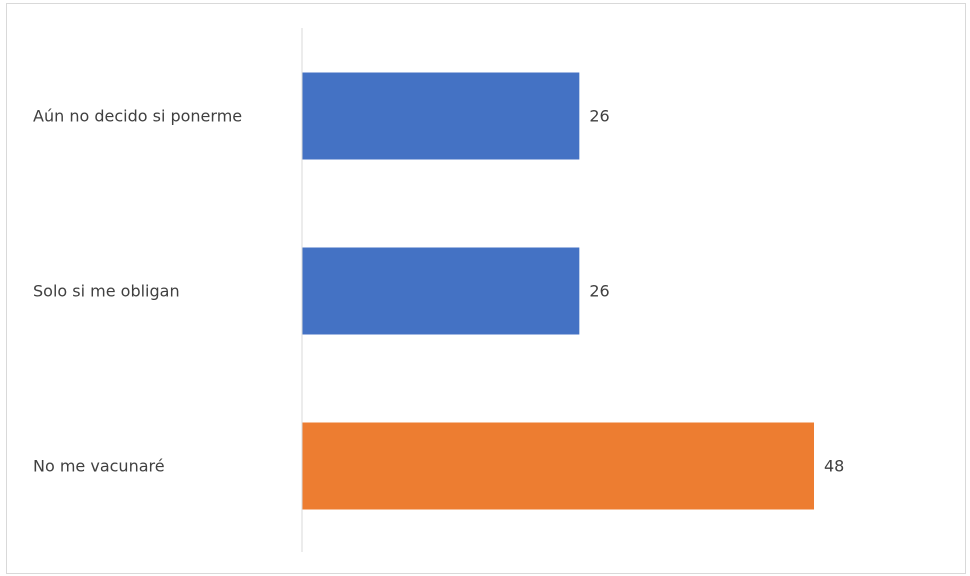 The image size is (970, 576). I want to click on category-label-3: No me vacunaré, so click(99, 466).